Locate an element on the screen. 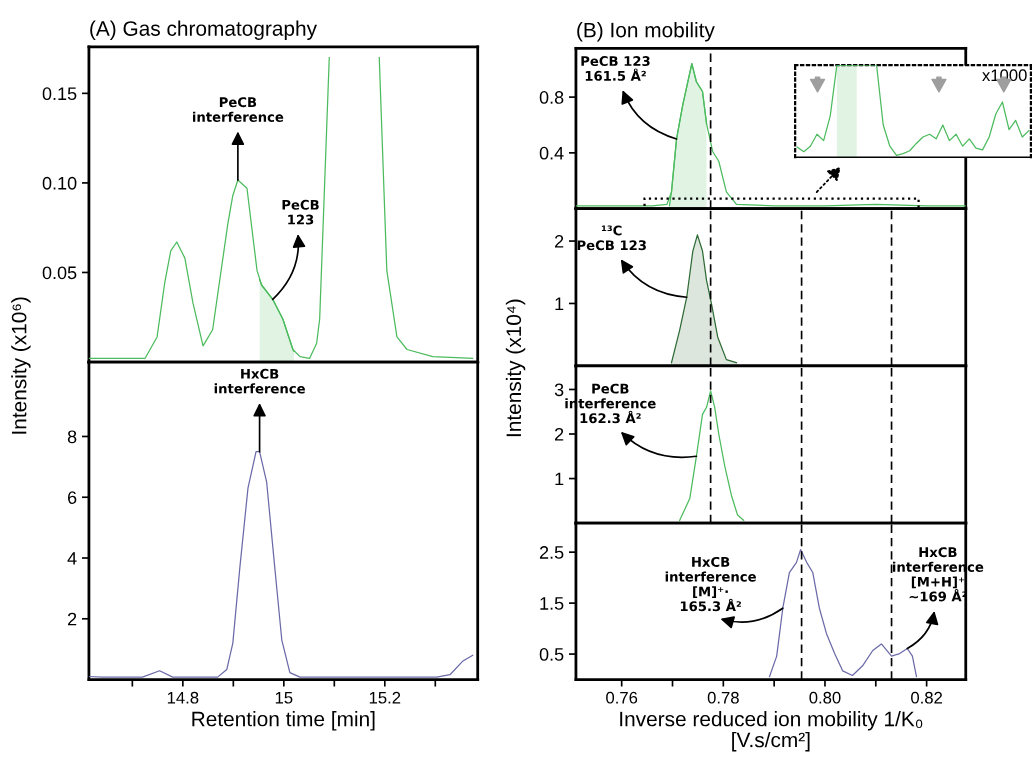  y-axis-title: Intensity (x10⁴) is located at coordinates (515, 368).